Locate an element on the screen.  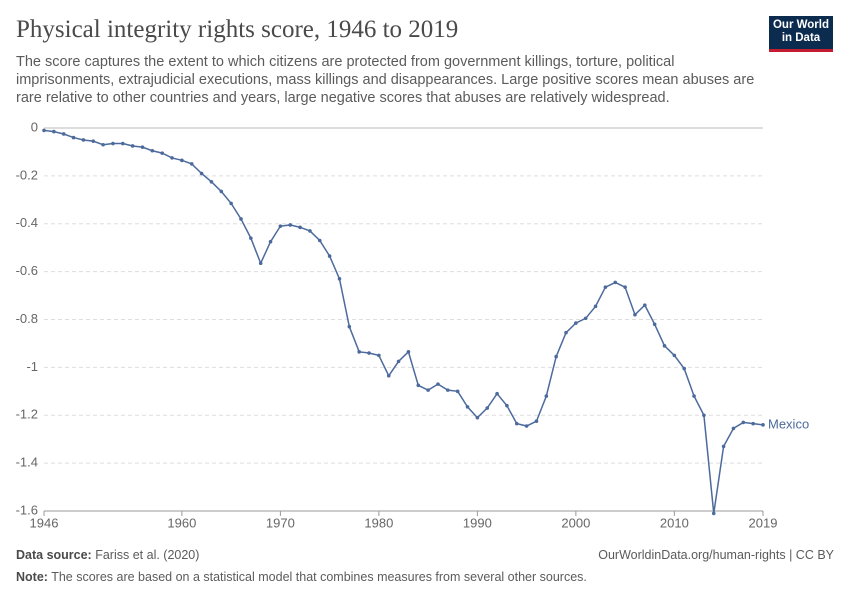
x-tick-label: 2019 is located at coordinates (763, 522).